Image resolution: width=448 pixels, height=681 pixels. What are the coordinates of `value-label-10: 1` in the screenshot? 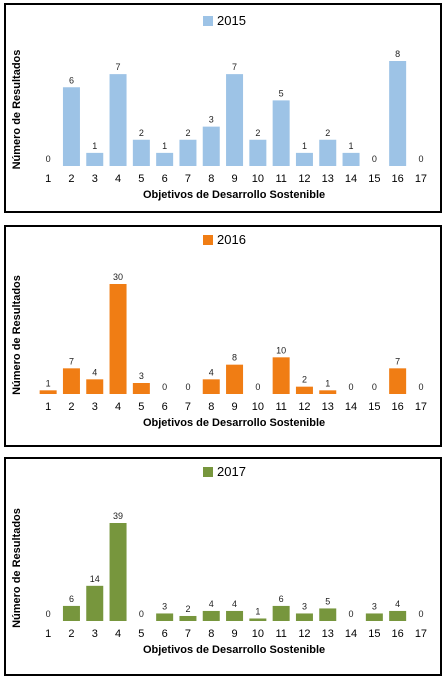 It's located at (257, 611).